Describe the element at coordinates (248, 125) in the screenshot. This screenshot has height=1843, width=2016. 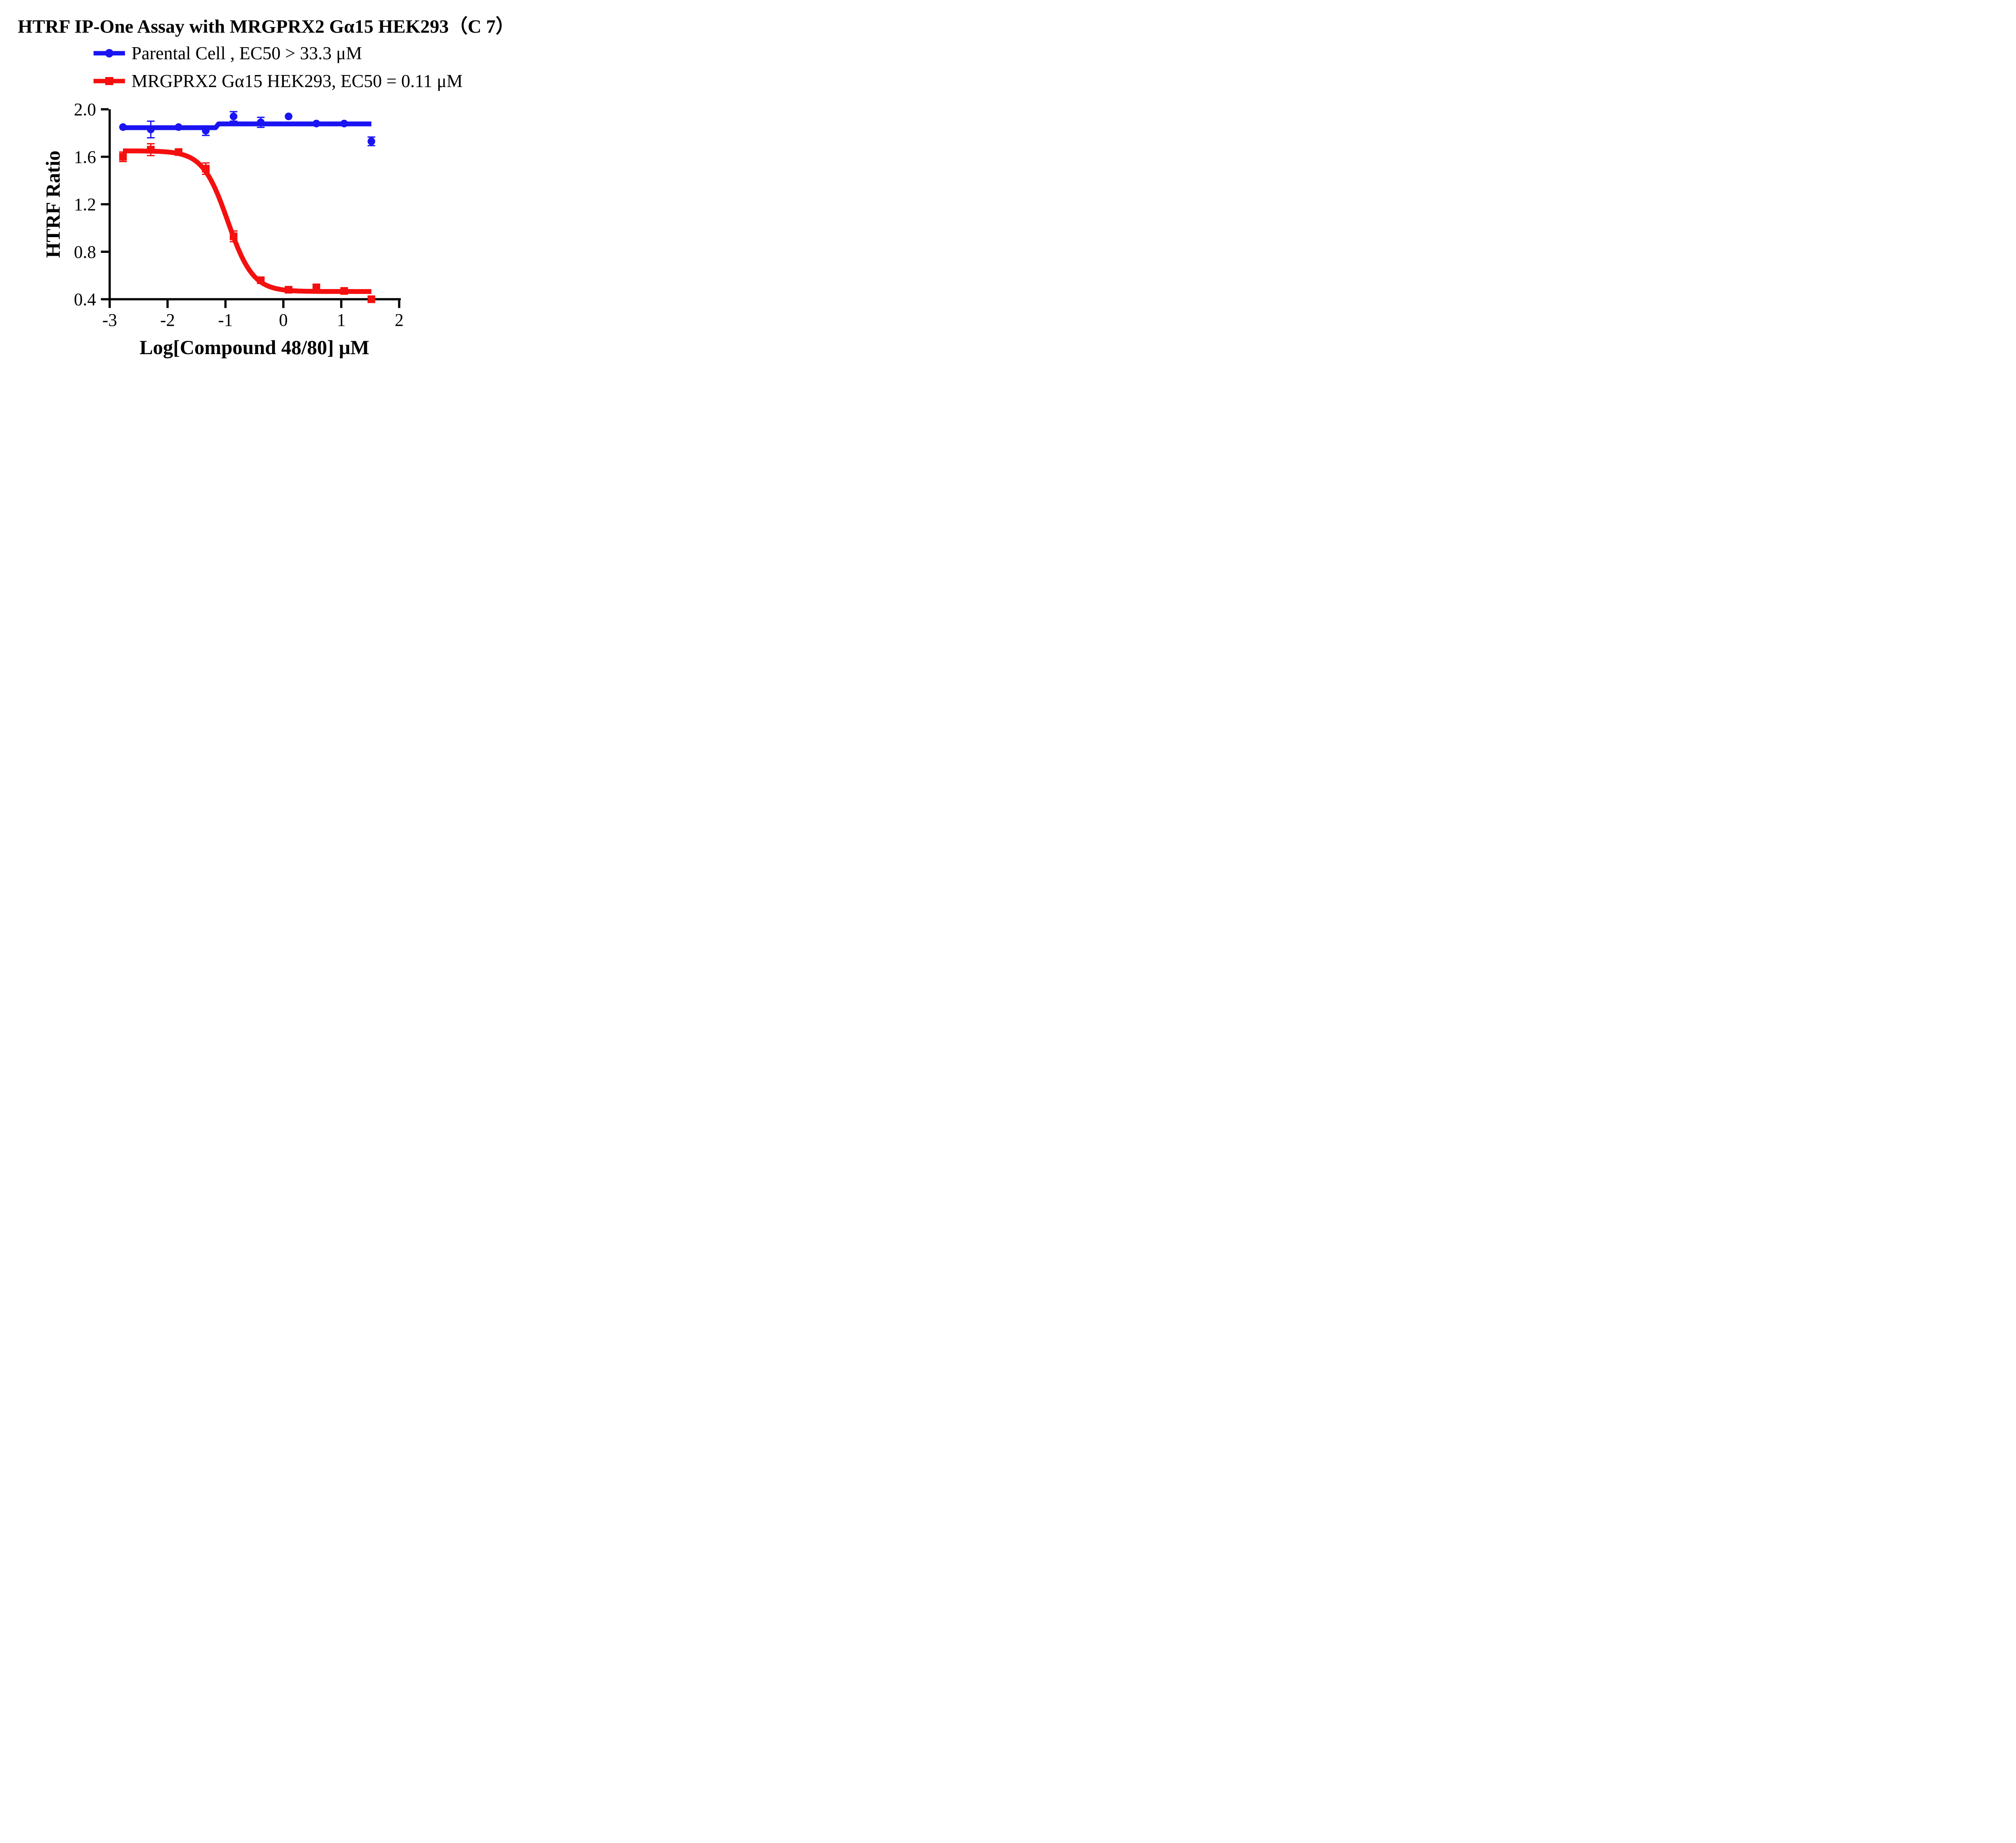
I see `fit-line-parental-cell` at that location.